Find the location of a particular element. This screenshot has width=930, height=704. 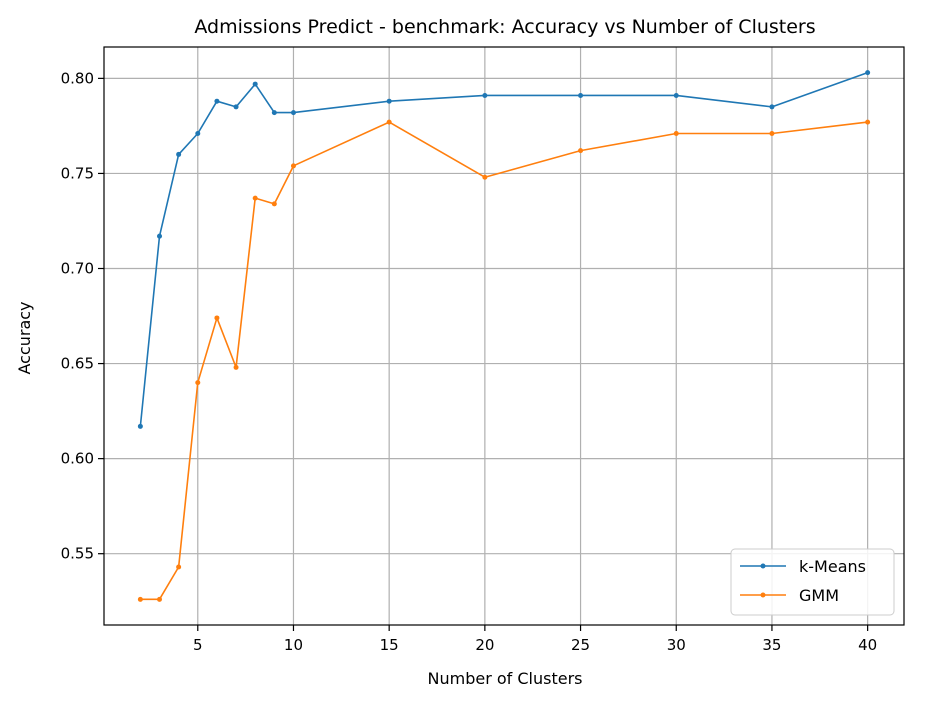

legend-label-k-means: k-Means is located at coordinates (832, 566).